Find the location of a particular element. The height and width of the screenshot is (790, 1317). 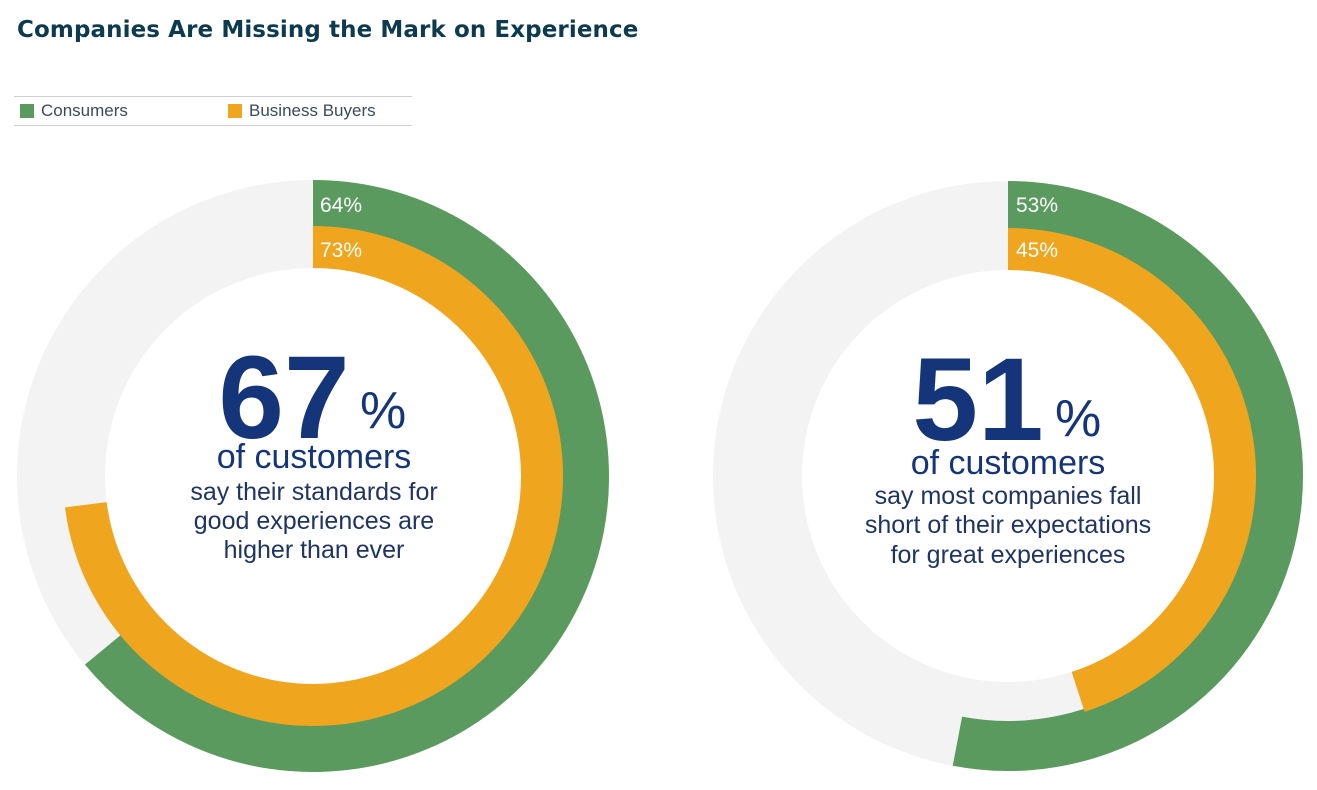

headline-value: 67 is located at coordinates (283, 398).